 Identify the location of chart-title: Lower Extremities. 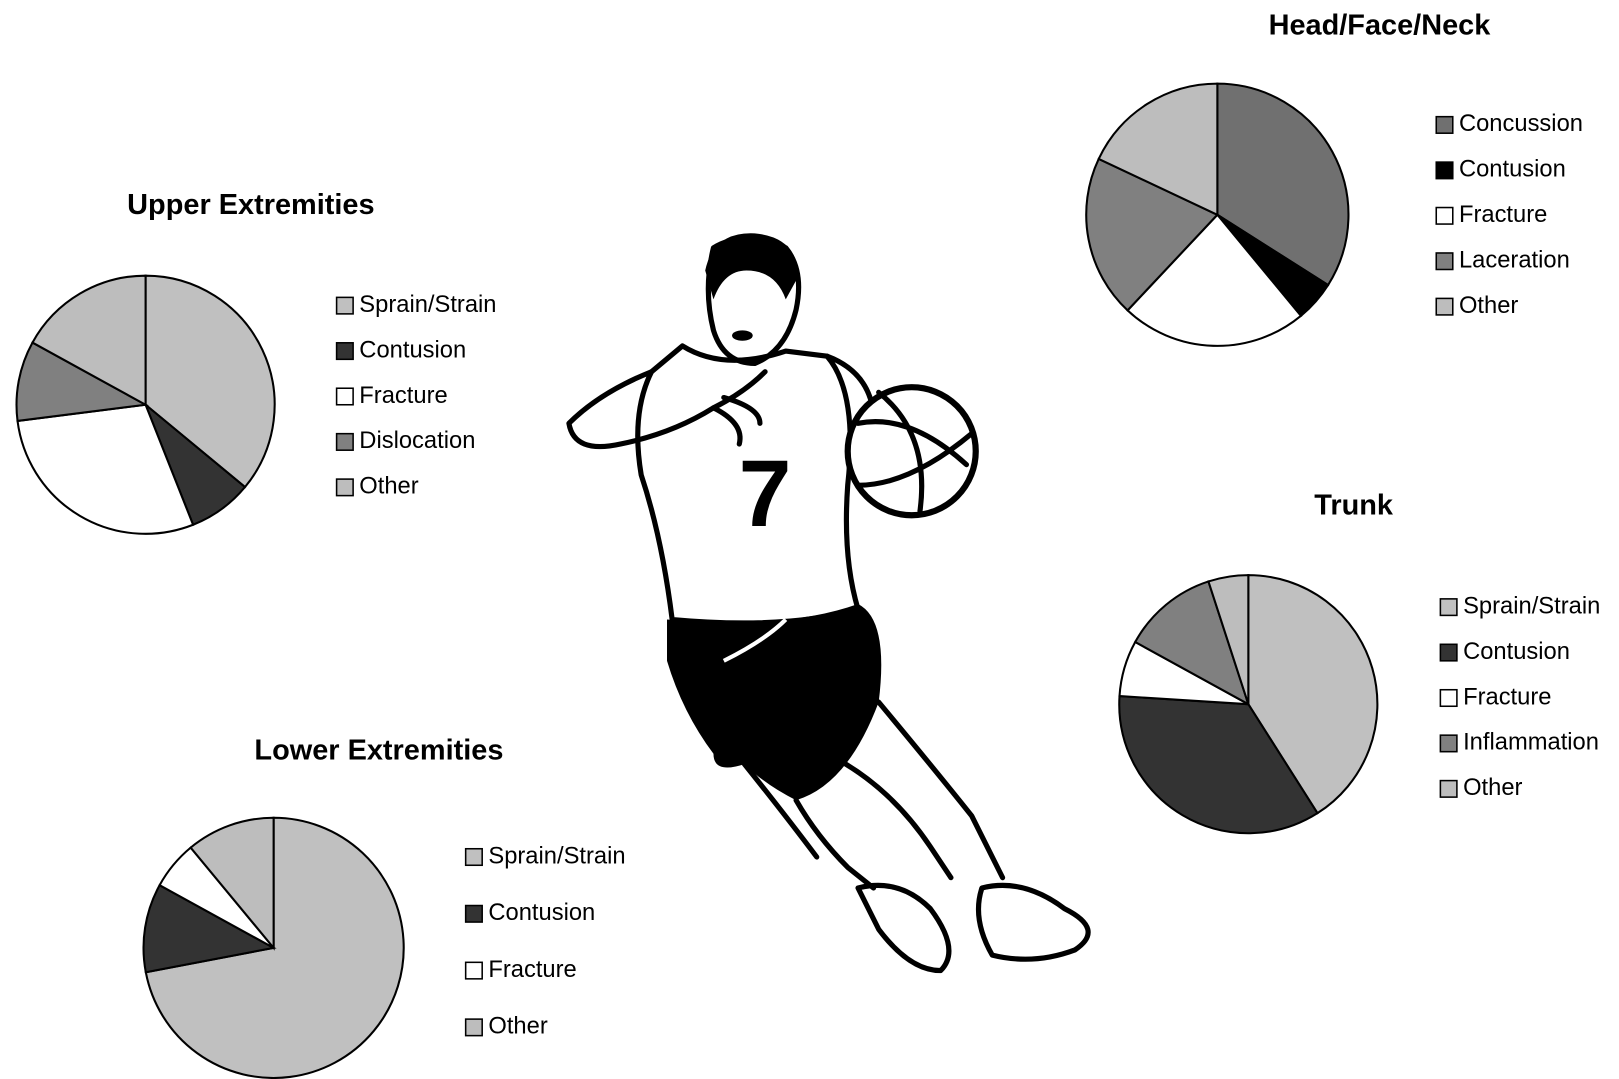
(378, 750).